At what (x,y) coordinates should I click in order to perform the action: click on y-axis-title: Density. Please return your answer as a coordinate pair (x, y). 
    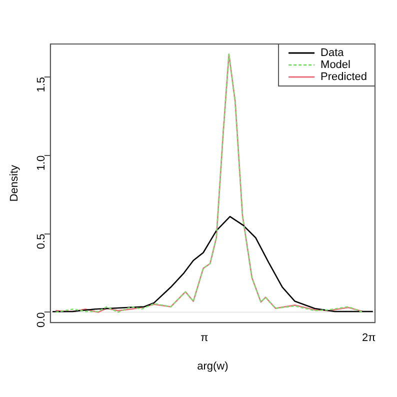
    Looking at the image, I should click on (14, 183).